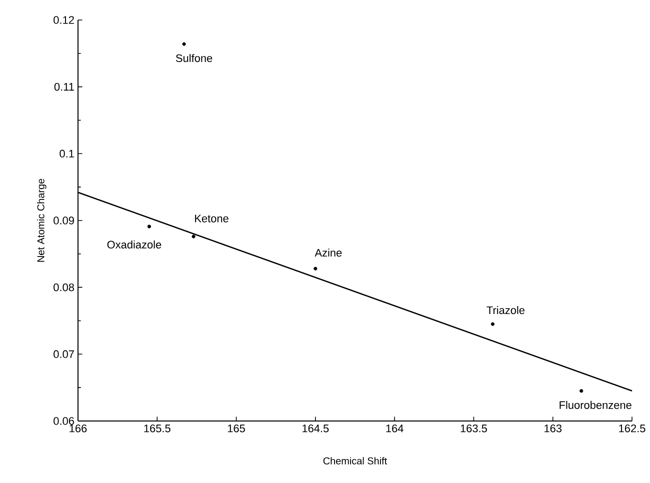  Describe the element at coordinates (315, 428) in the screenshot. I see `x-tick-label: 164.5` at that location.